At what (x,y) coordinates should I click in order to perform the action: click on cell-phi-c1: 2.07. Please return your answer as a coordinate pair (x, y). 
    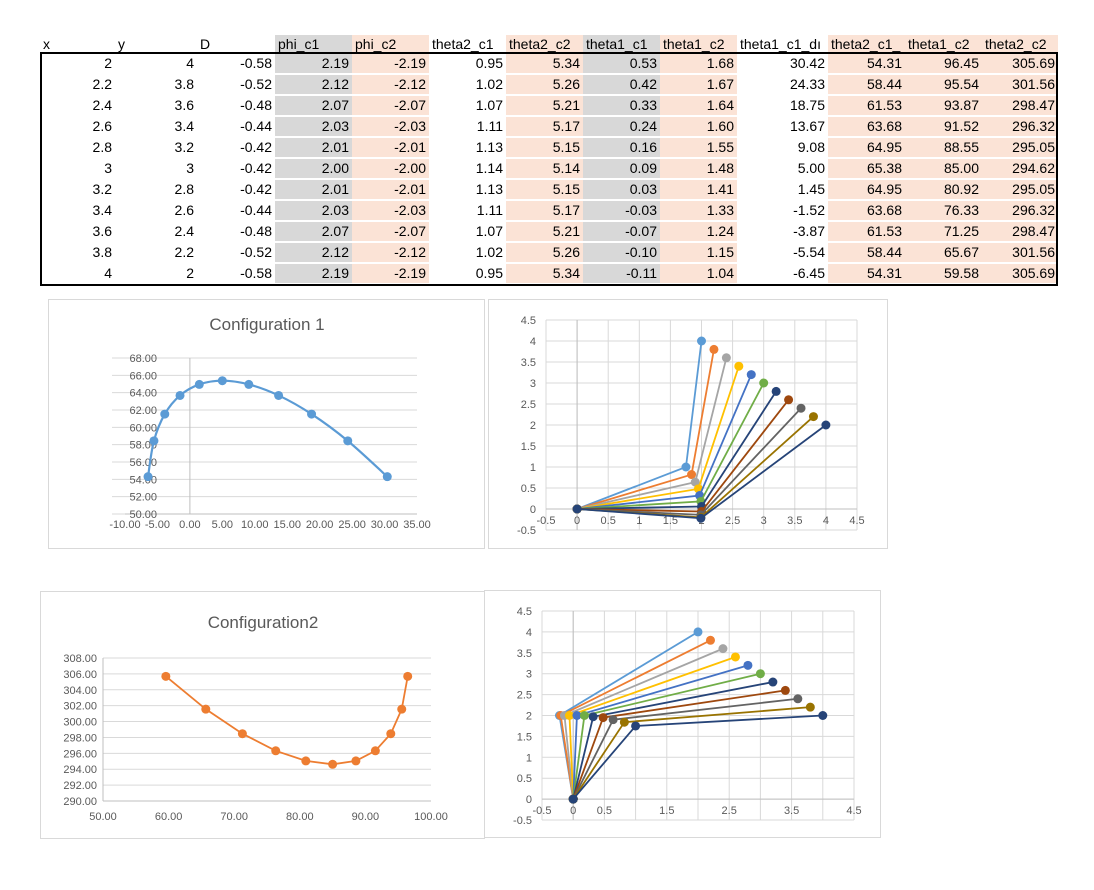
    Looking at the image, I should click on (313, 105).